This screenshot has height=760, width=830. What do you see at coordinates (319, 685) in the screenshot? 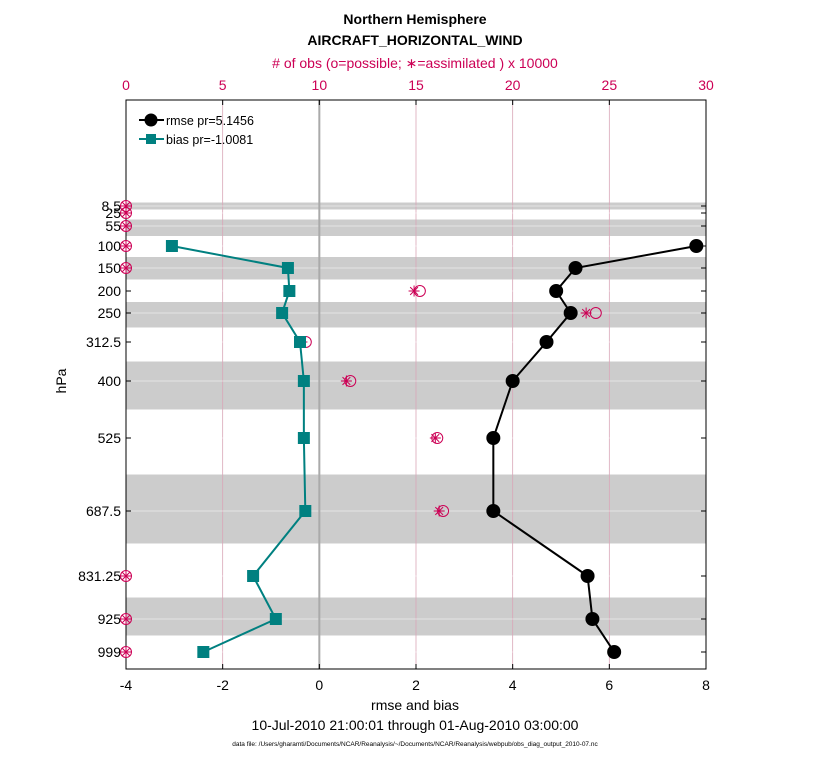
I see `x-tick-label: 0` at bounding box center [319, 685].